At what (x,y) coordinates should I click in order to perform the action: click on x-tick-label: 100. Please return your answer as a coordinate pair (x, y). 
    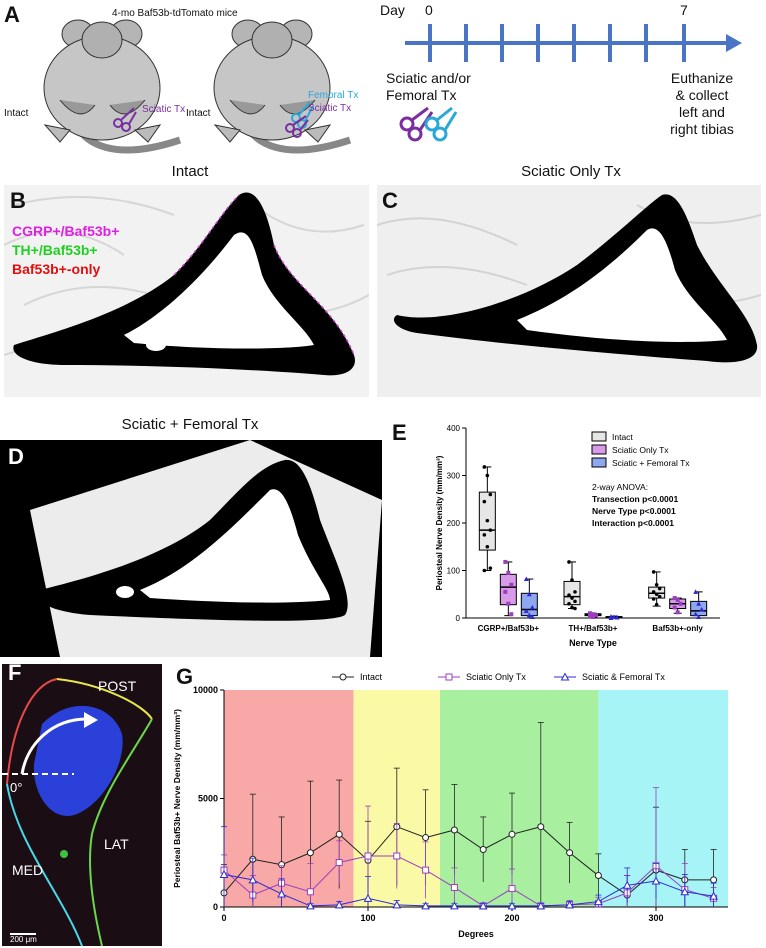
    Looking at the image, I should click on (367, 918).